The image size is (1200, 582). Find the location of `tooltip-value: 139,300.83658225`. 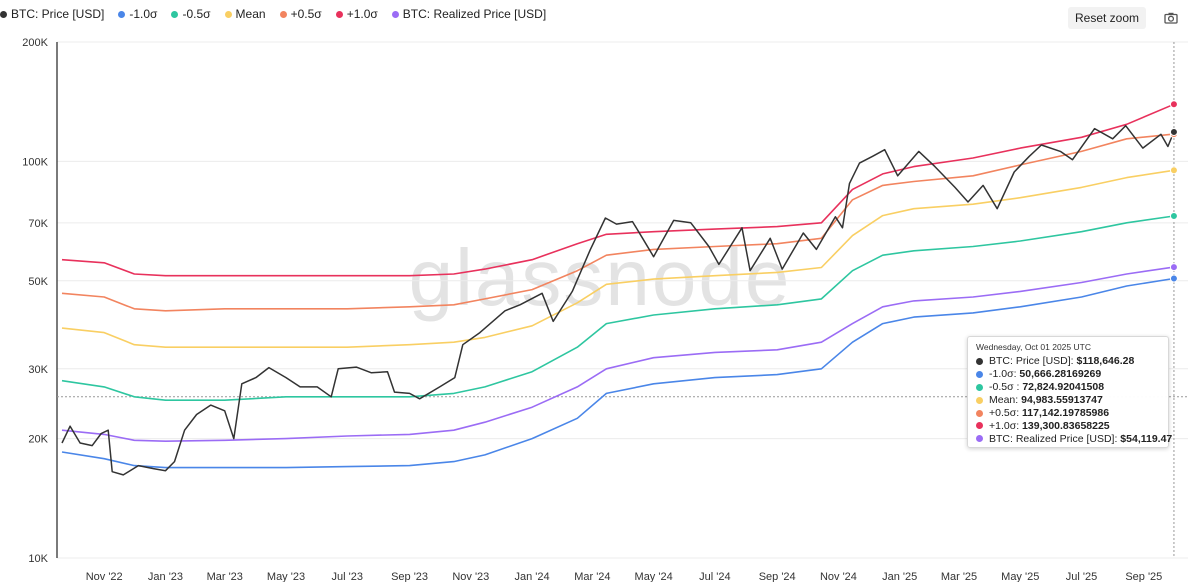

tooltip-value: 139,300.83658225 is located at coordinates (1066, 425).